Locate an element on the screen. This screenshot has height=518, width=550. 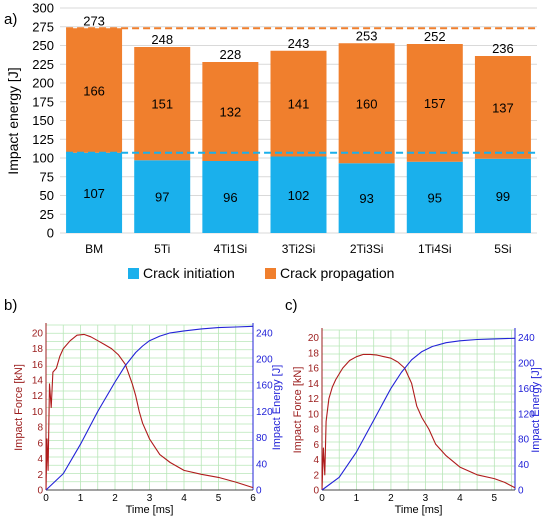
data-label-crack-propagation: 137 is located at coordinates (503, 107).